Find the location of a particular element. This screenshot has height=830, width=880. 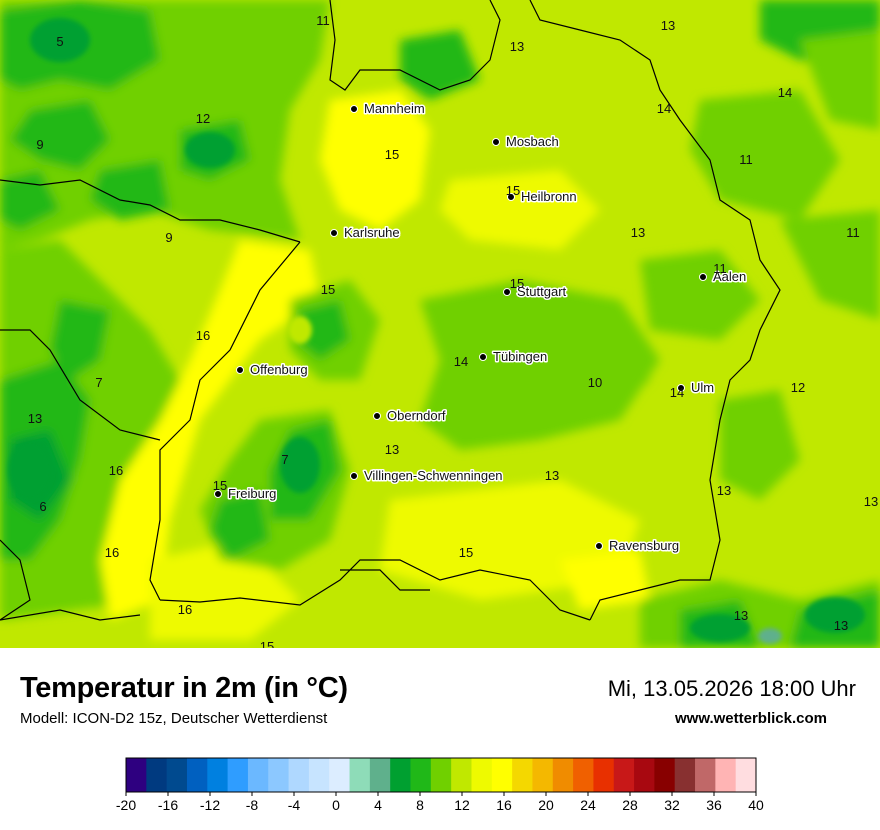

map-title: Temperatur in 2m (in °C) is located at coordinates (184, 688).